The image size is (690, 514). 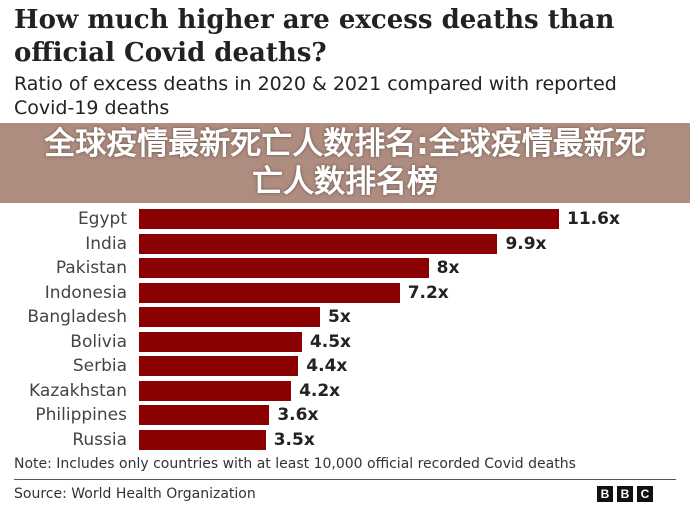 I want to click on category-label: Kazakhstan, so click(x=78, y=390).